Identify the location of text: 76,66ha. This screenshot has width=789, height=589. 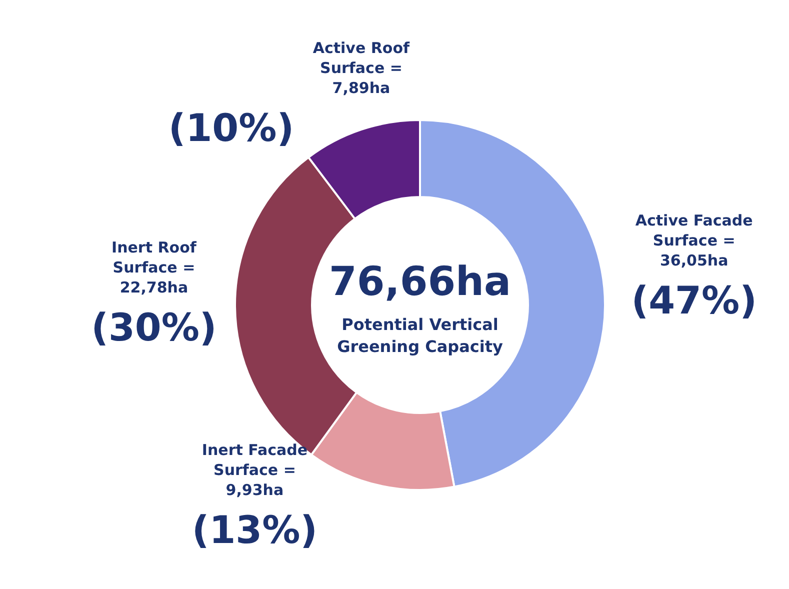
(420, 282).